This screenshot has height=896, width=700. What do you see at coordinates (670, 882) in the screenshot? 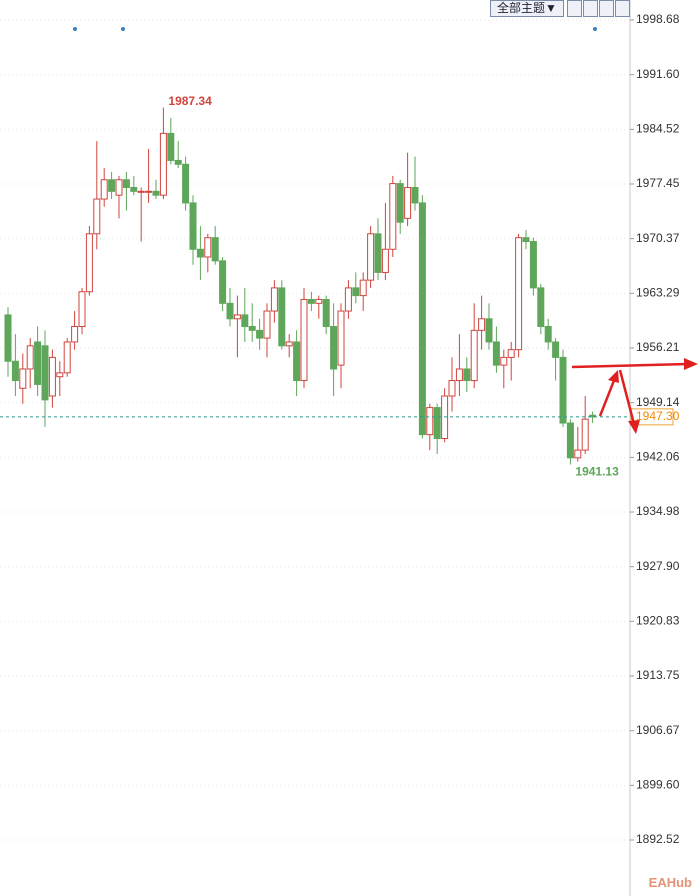
I see `watermark: EAHub` at bounding box center [670, 882].